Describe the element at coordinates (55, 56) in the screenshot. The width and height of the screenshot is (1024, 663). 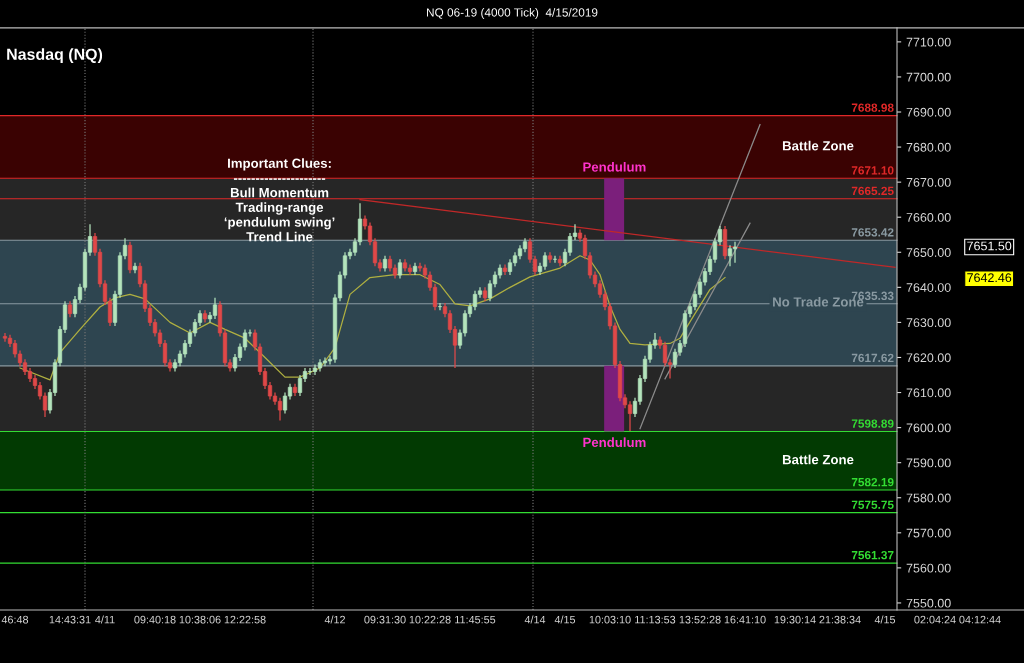
I see `text: Nasdaq (NQ)` at that location.